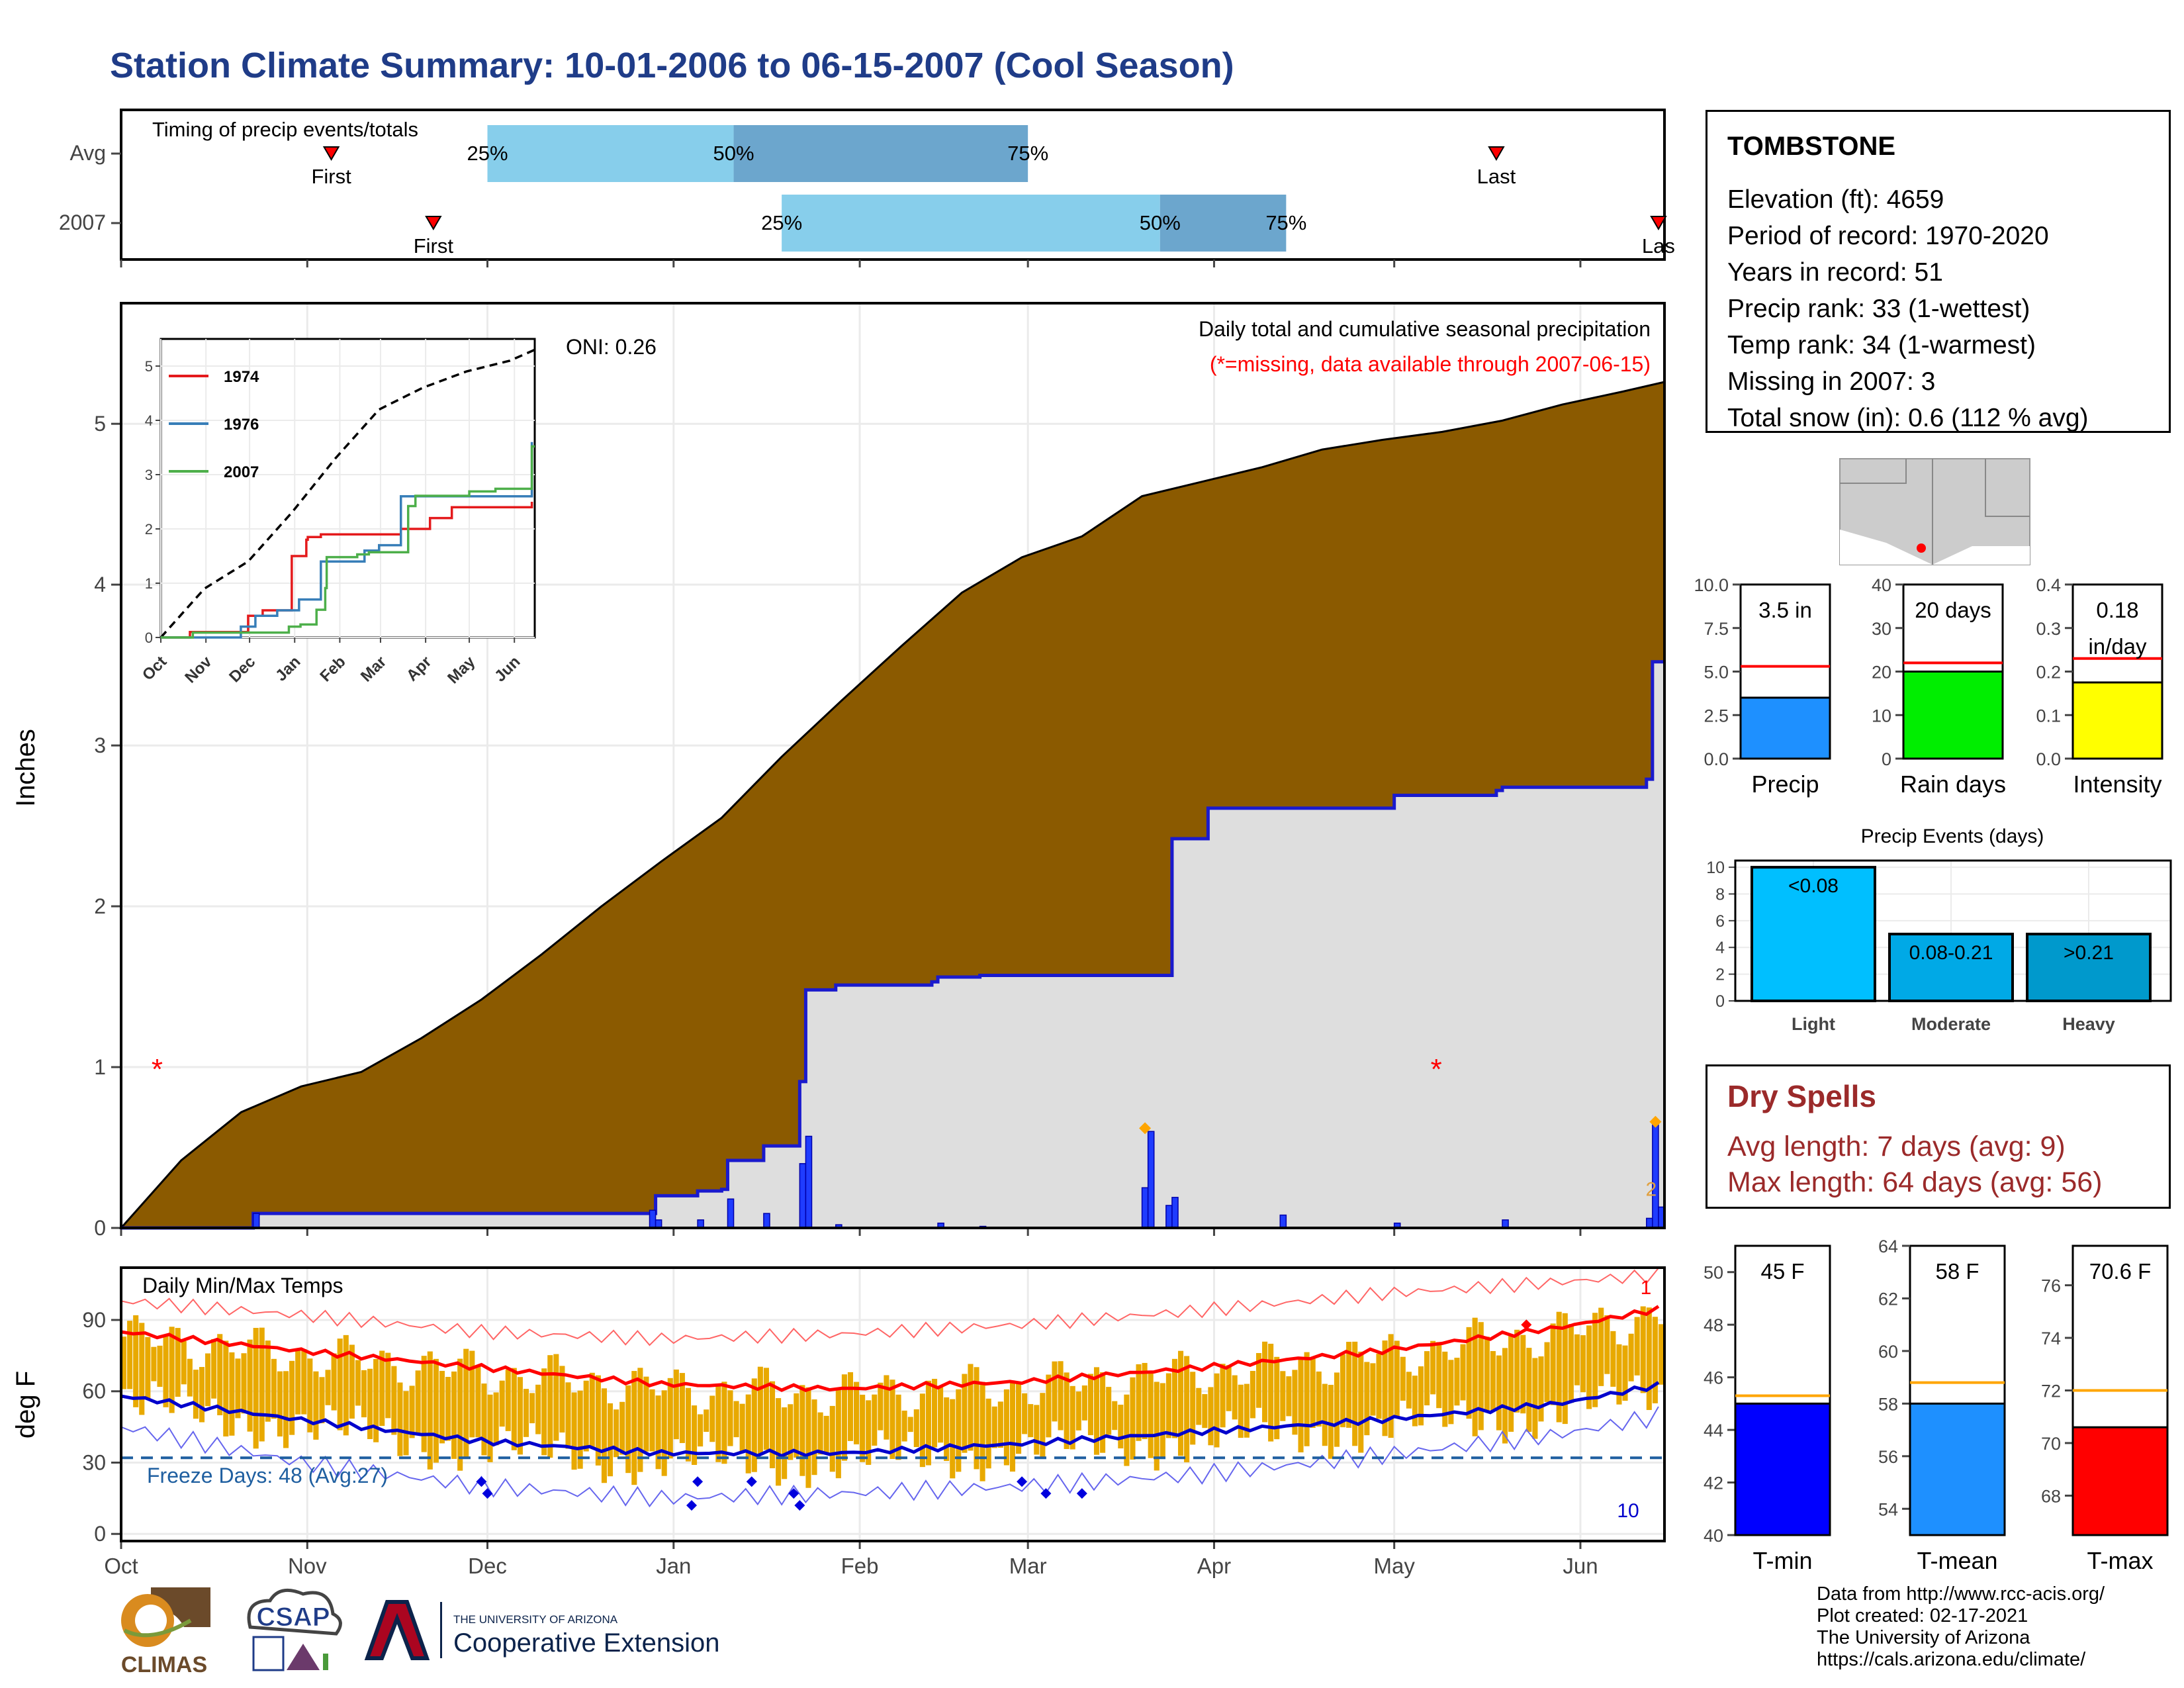  I want to click on events-bar, so click(1814, 934).